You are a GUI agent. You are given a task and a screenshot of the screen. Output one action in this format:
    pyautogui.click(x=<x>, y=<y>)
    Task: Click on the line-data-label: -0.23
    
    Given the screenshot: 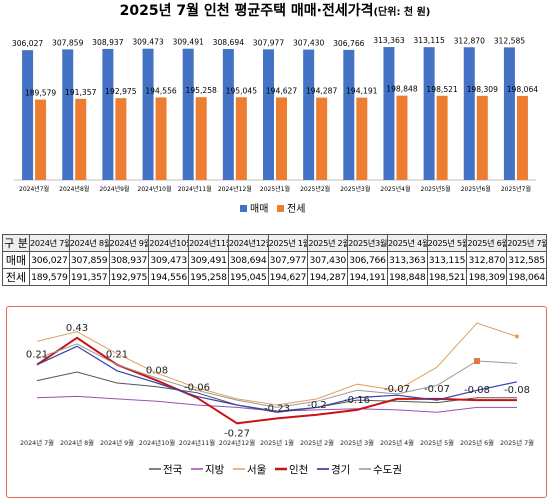 What is the action you would take?
    pyautogui.click(x=277, y=408)
    